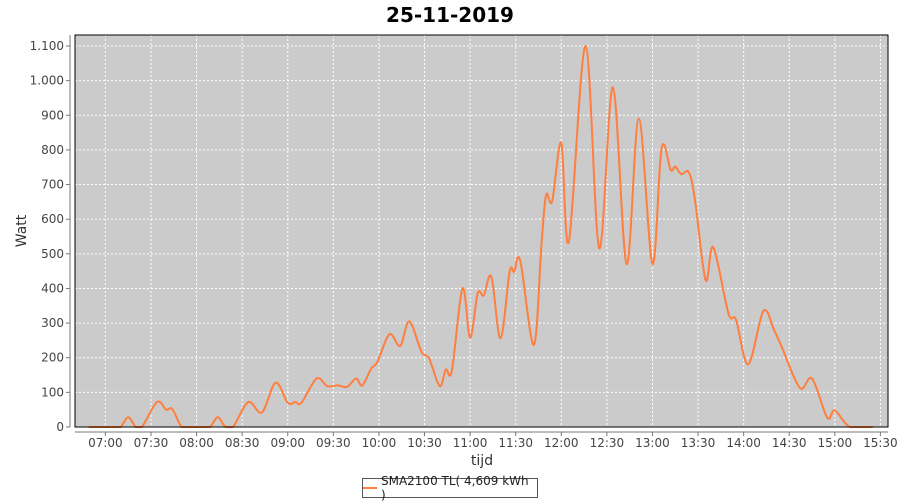 The image size is (900, 504). Describe the element at coordinates (151, 443) in the screenshot. I see `x-tick-label: 07:30` at that location.